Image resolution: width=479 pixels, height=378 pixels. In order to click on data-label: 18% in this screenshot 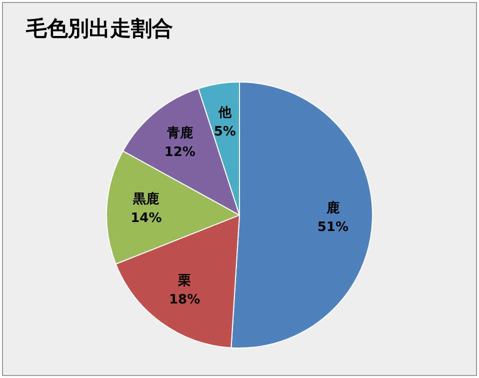, I will do `click(184, 300)`.